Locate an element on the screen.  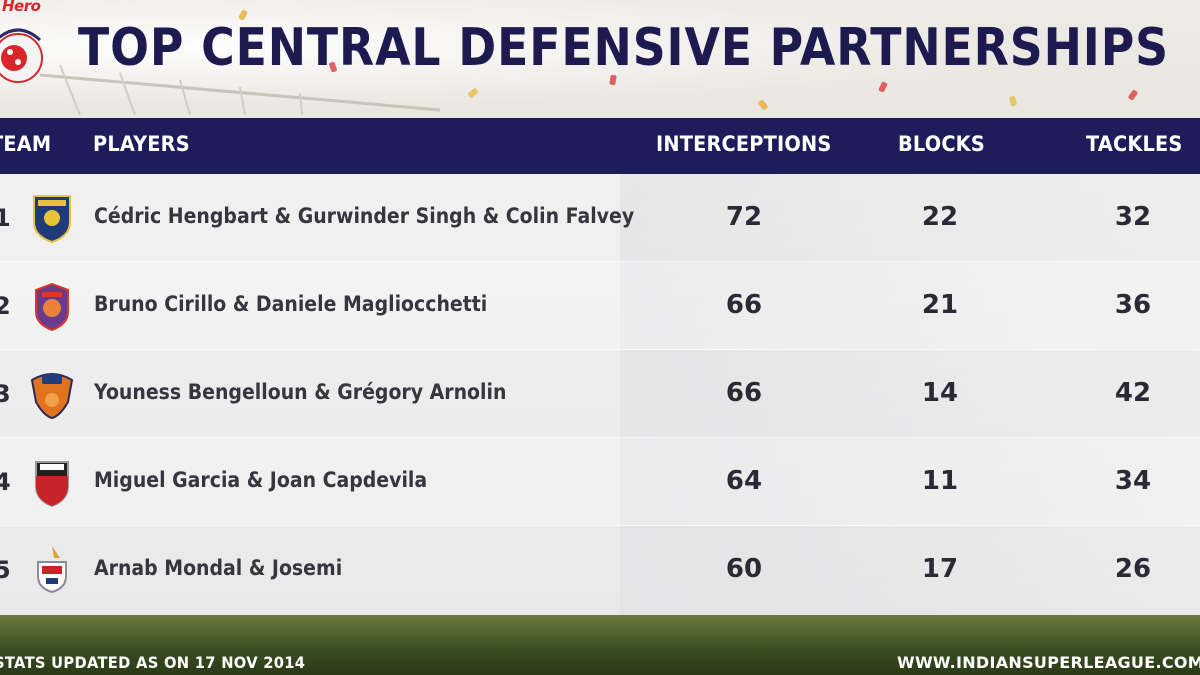
rank: 2 is located at coordinates (5, 306).